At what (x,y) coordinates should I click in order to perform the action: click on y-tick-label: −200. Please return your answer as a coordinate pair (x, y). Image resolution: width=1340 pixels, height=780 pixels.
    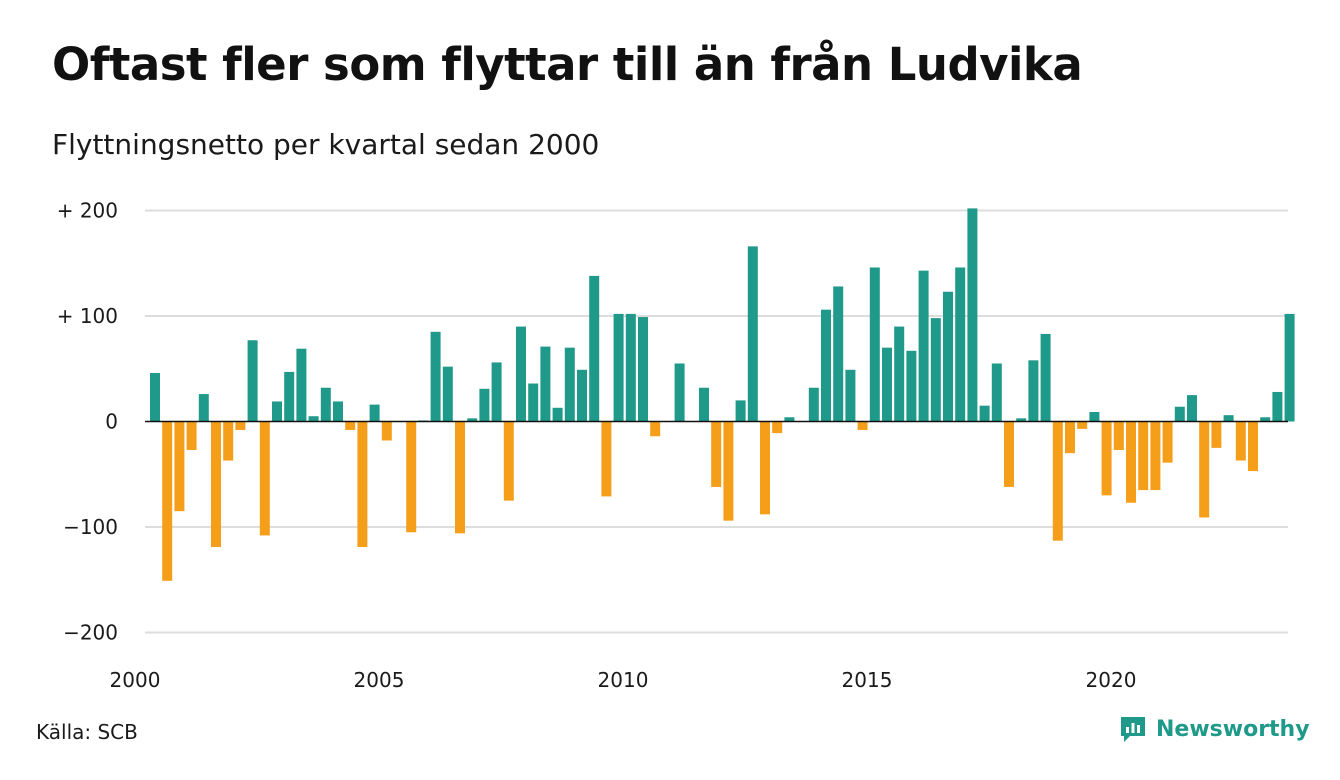
    Looking at the image, I should click on (90, 633).